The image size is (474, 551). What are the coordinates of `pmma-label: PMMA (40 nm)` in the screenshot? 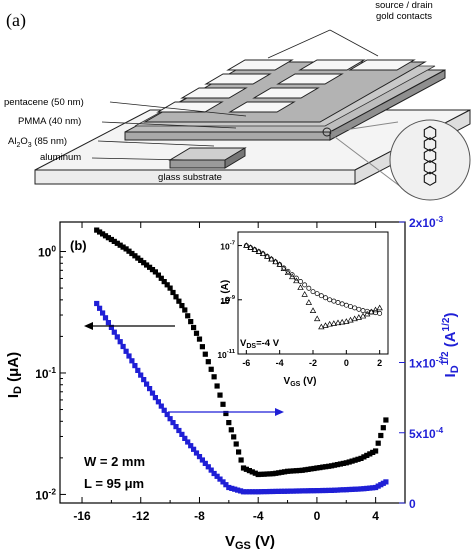 It's located at (49, 121).